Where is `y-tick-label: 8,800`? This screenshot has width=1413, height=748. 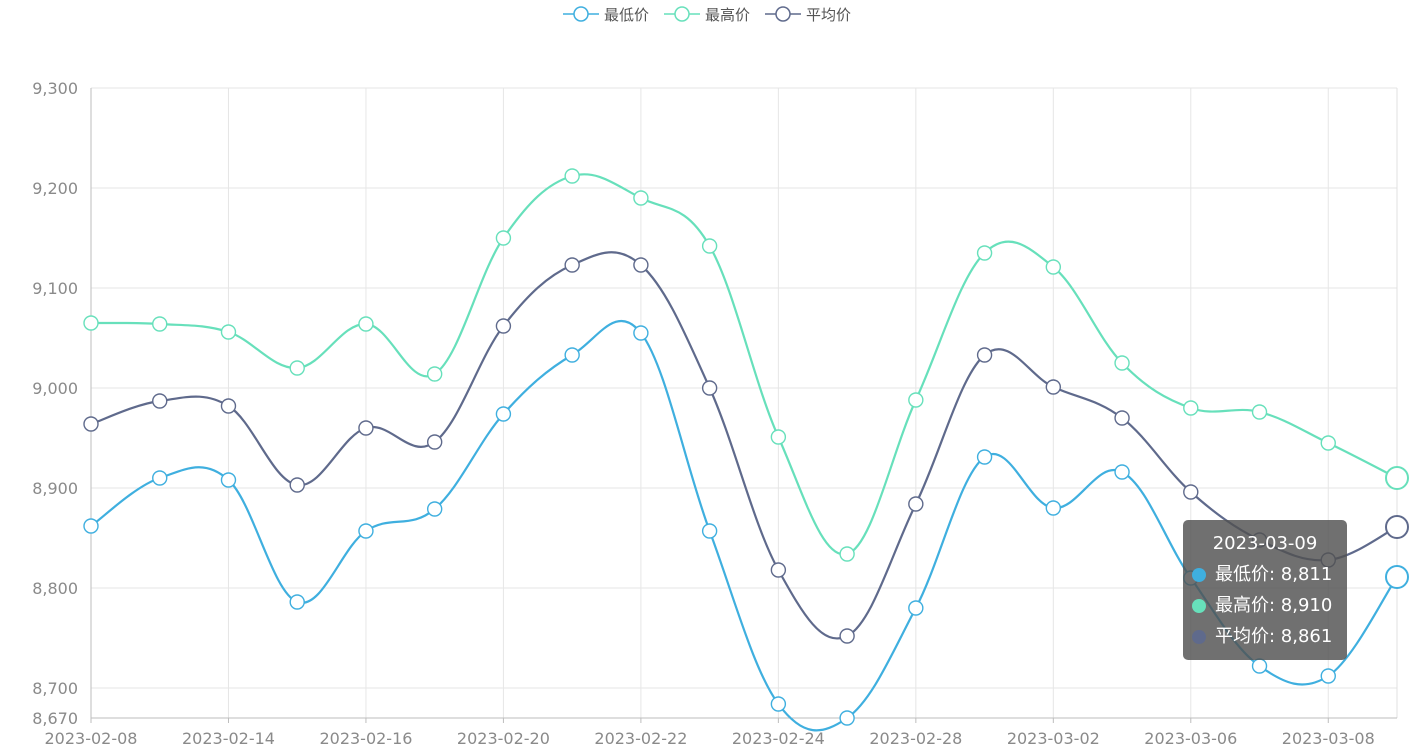
y-tick-label: 8,800 is located at coordinates (55, 588).